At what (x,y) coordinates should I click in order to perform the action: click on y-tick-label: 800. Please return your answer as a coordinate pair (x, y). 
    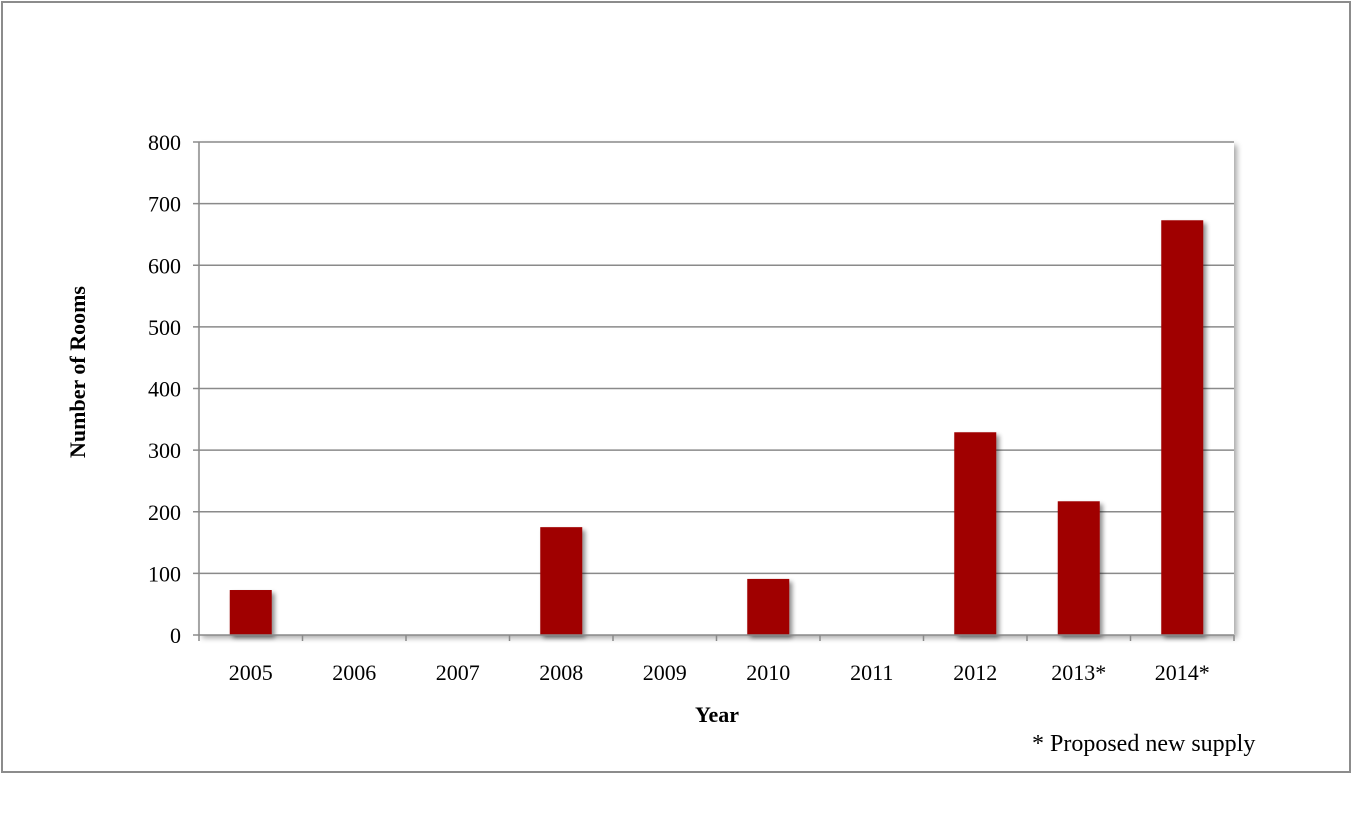
    Looking at the image, I should click on (164, 142).